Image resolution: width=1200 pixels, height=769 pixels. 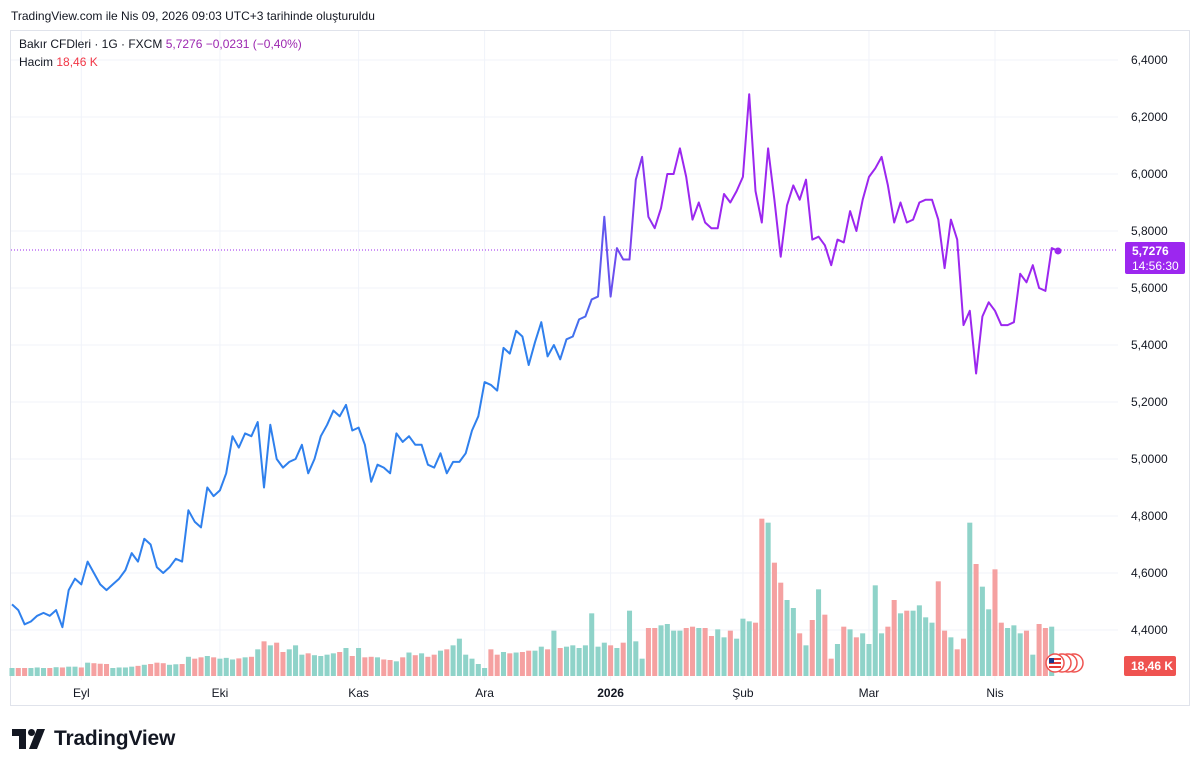 What do you see at coordinates (1149, 459) in the screenshot?
I see `y-tick-label: 5,0000` at bounding box center [1149, 459].